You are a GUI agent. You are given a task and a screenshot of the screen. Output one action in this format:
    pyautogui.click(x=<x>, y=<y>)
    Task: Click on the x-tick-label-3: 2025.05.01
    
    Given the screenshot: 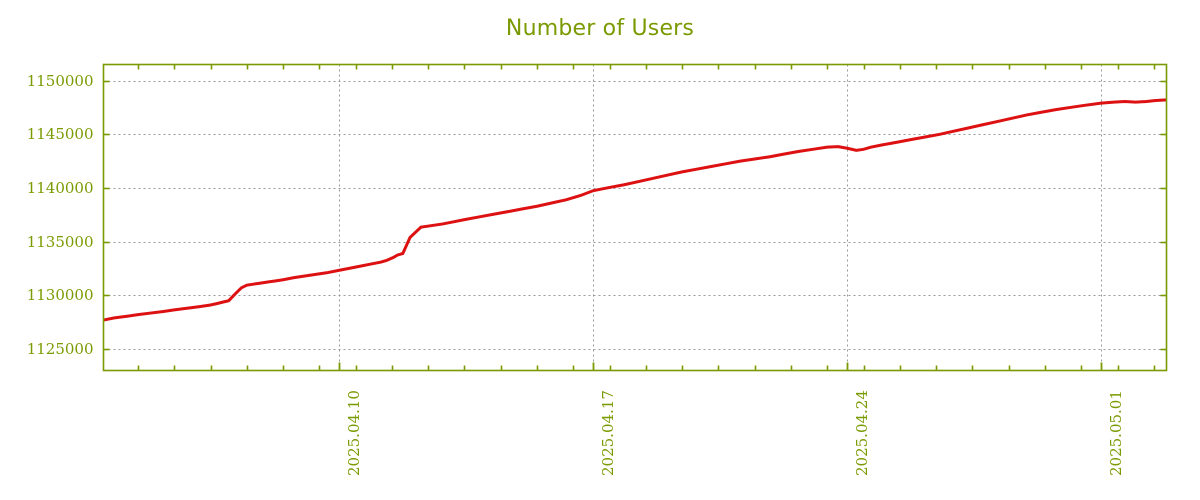 What is the action you would take?
    pyautogui.click(x=1116, y=432)
    